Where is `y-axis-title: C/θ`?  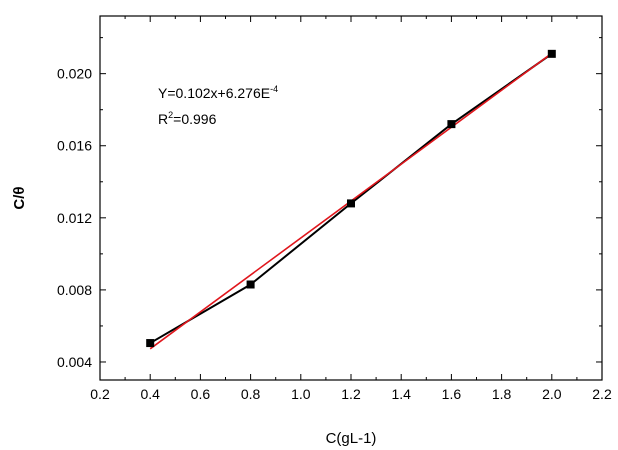
y-axis-title: C/θ is located at coordinates (19, 197).